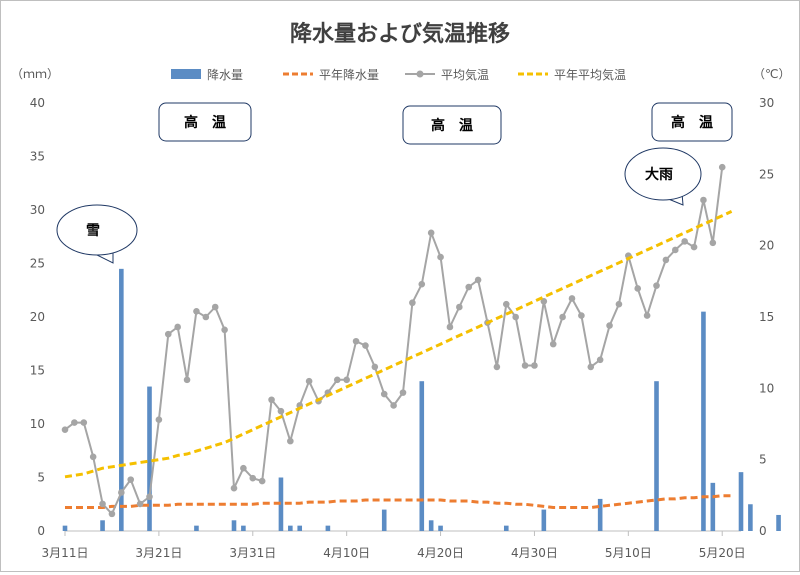  I want to click on legend-label: 平年降水量, so click(349, 75).